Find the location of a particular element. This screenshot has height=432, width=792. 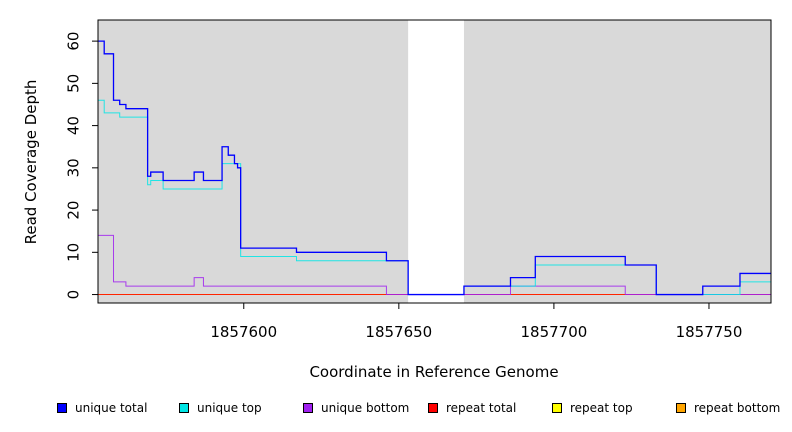

legend-item-unique-total: unique total is located at coordinates (102, 408).